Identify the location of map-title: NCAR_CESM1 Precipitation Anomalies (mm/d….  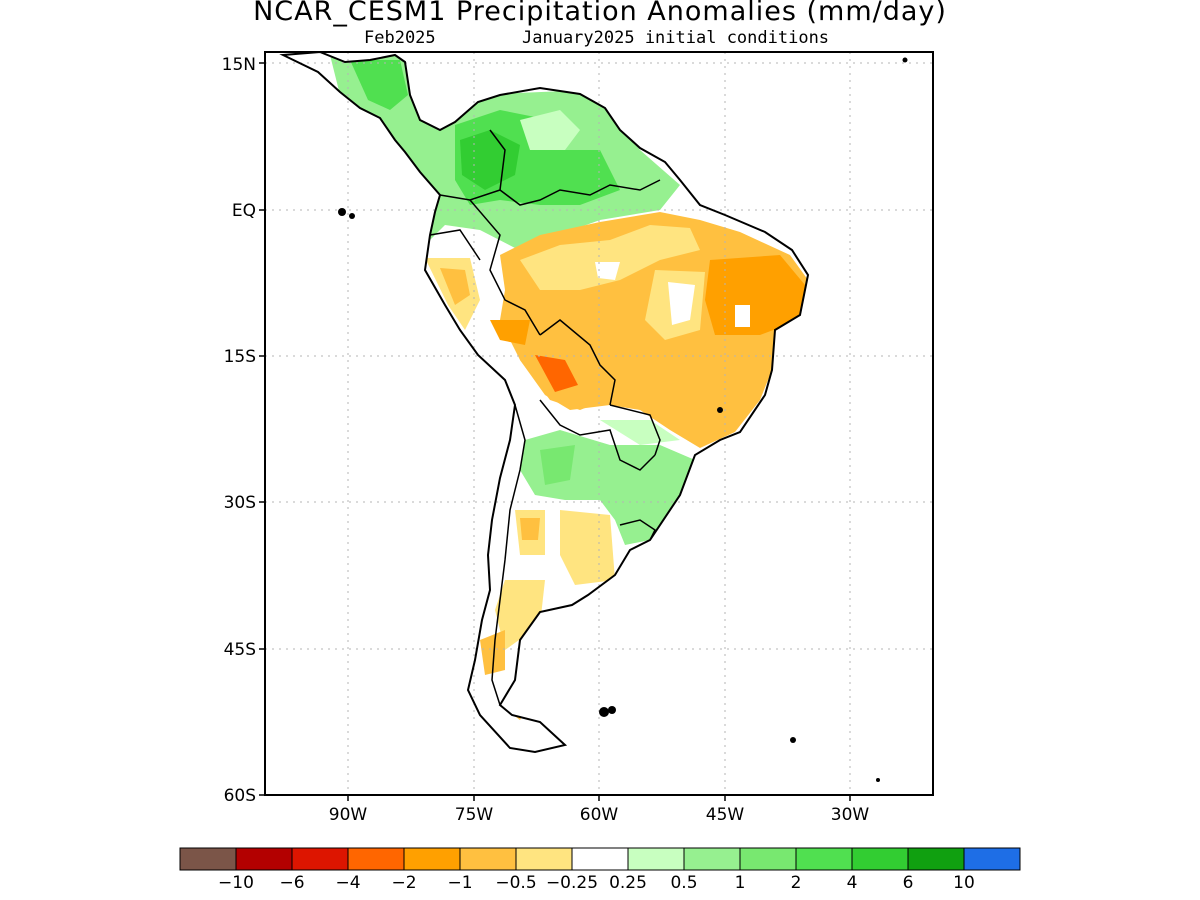
(600, 13).